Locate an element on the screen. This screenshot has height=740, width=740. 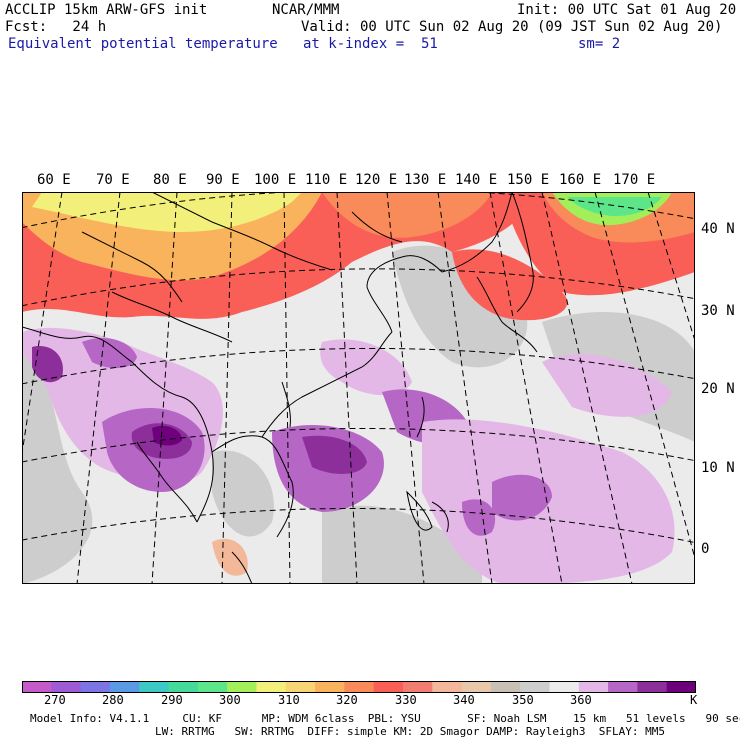
colorbar-label: 340 is located at coordinates (464, 700).